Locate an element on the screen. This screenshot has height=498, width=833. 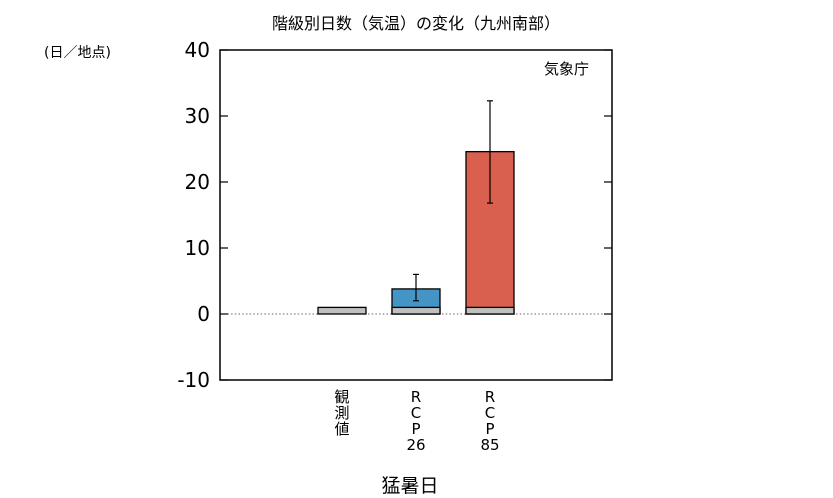
chart-title: 階級別日数（気温）の変化（九州南部） is located at coordinates (416, 23).